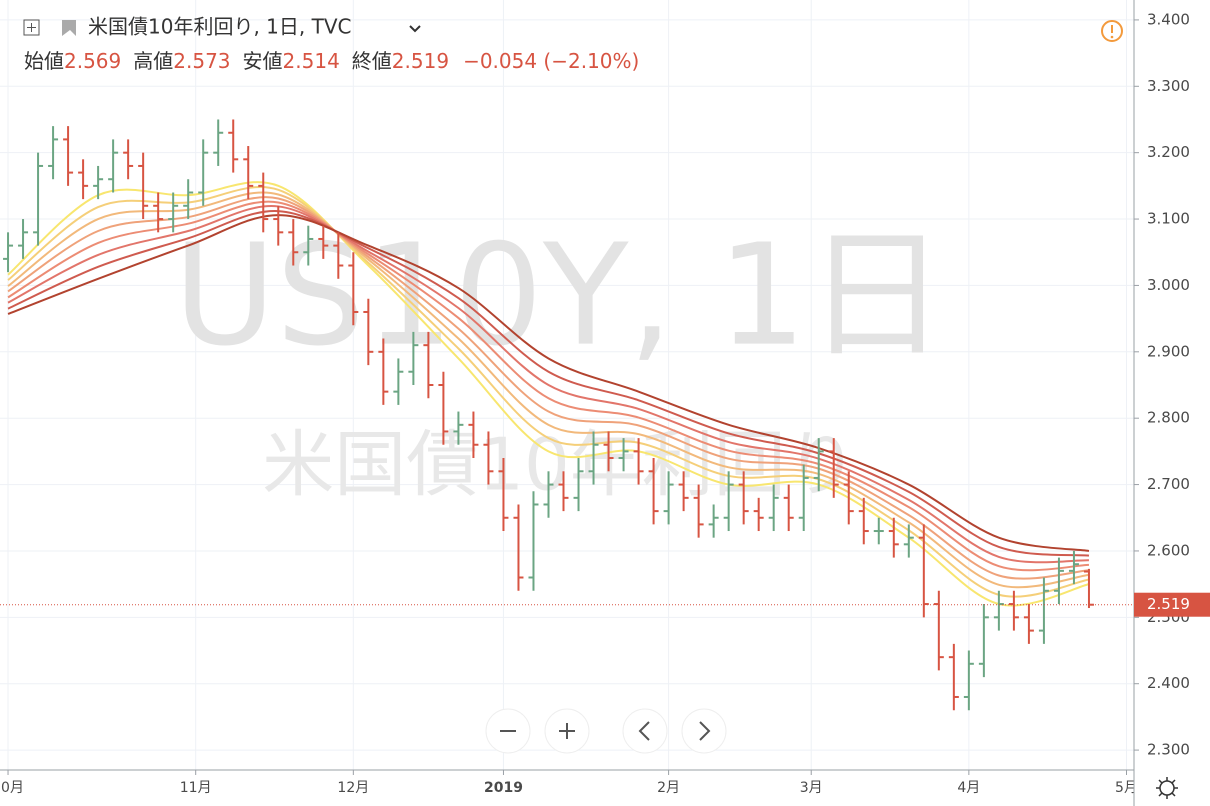 The width and height of the screenshot is (1210, 806). I want to click on legend-item: 2.573, so click(201, 61).